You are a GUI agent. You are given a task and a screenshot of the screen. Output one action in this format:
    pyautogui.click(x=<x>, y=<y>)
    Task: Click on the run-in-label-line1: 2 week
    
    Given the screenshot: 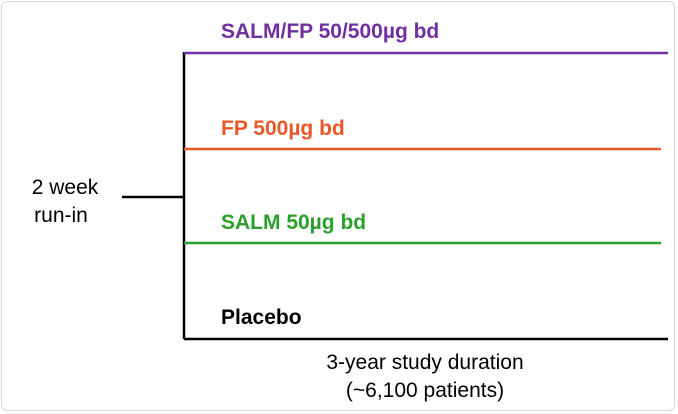 What is the action you would take?
    pyautogui.click(x=65, y=187)
    